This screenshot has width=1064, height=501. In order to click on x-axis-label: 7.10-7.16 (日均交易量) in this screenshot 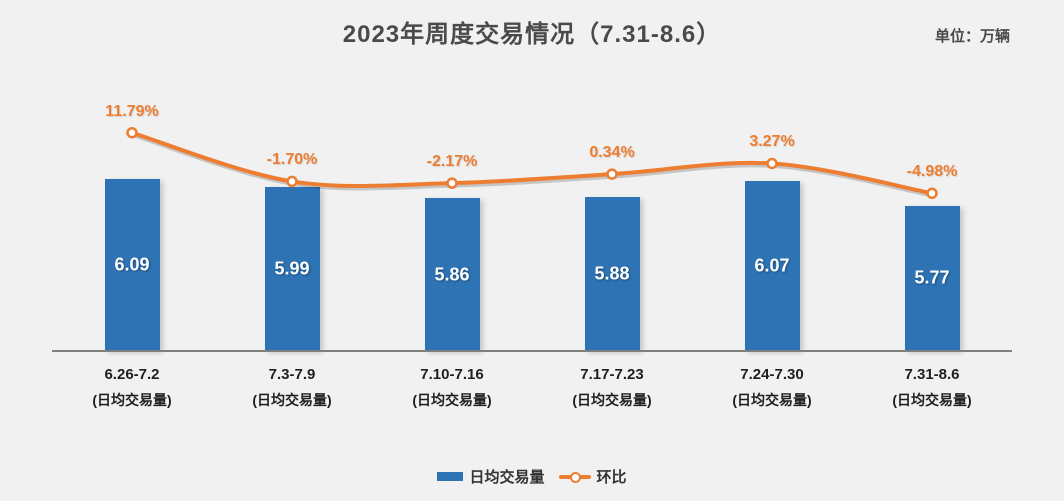, I will do `click(452, 388)`.